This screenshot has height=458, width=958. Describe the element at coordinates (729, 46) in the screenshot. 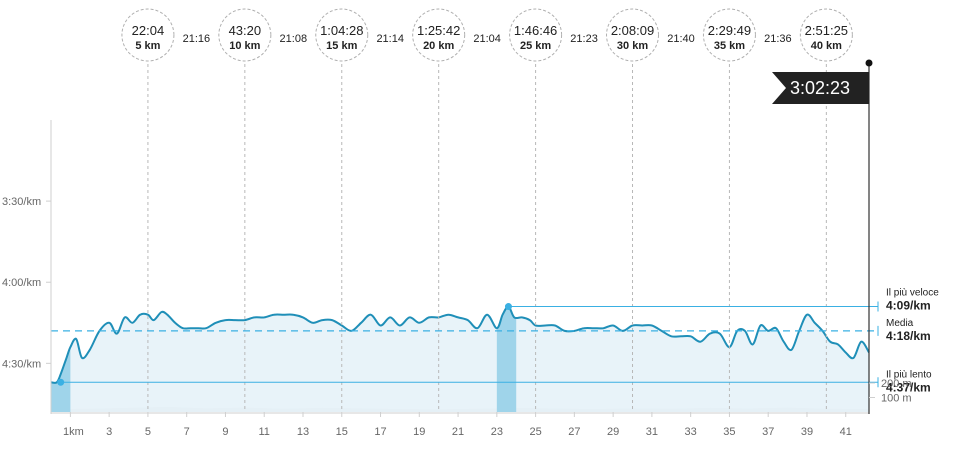

I see `split-distance: 35 km` at that location.